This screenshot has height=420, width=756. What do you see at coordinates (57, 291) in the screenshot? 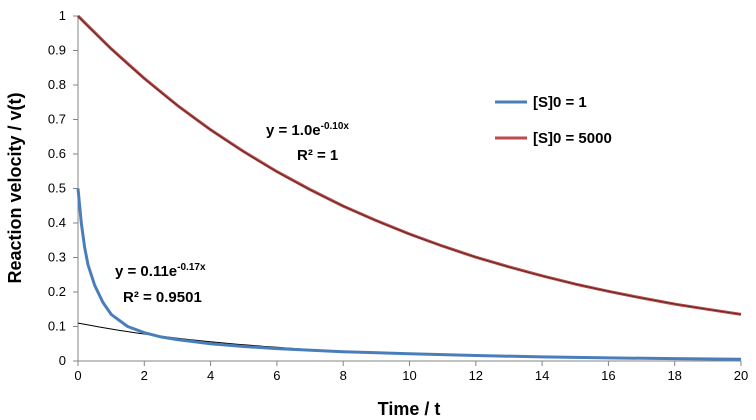
I see `y-tick-label: 0.2` at bounding box center [57, 291].